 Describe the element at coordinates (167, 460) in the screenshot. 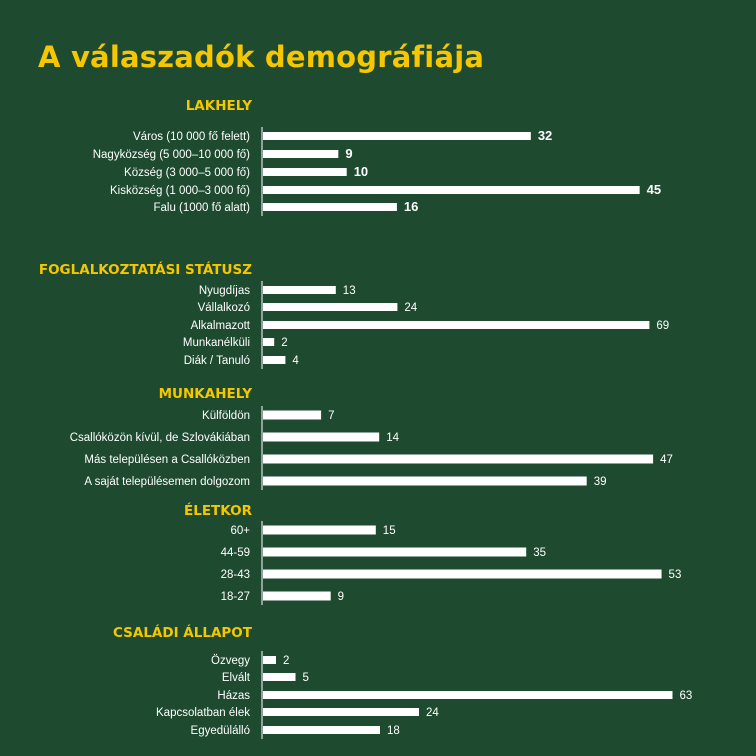

I see `category-label: Más településen a Csallóközben` at that location.